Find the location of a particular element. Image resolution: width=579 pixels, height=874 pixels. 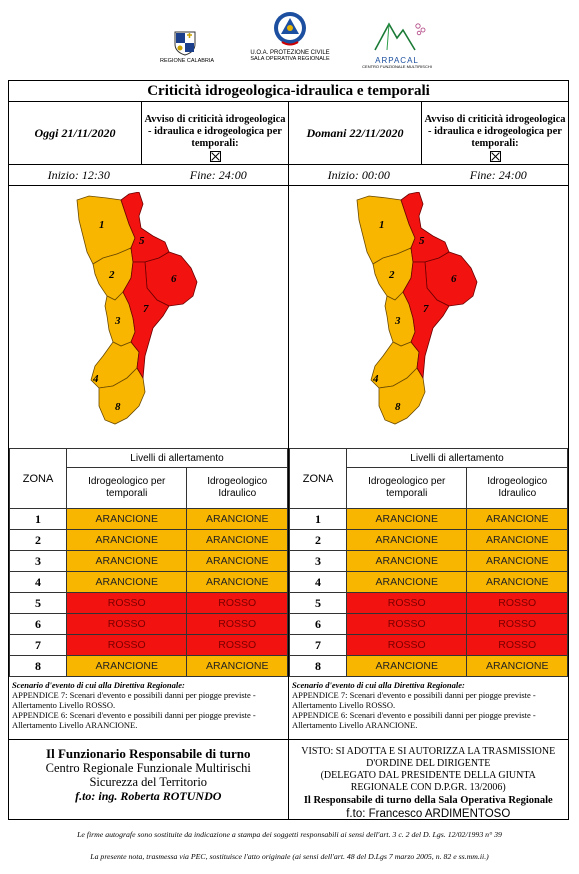

sig-right-line-2: D'ORDINE DEL DIRIGENTE is located at coordinates (428, 763).